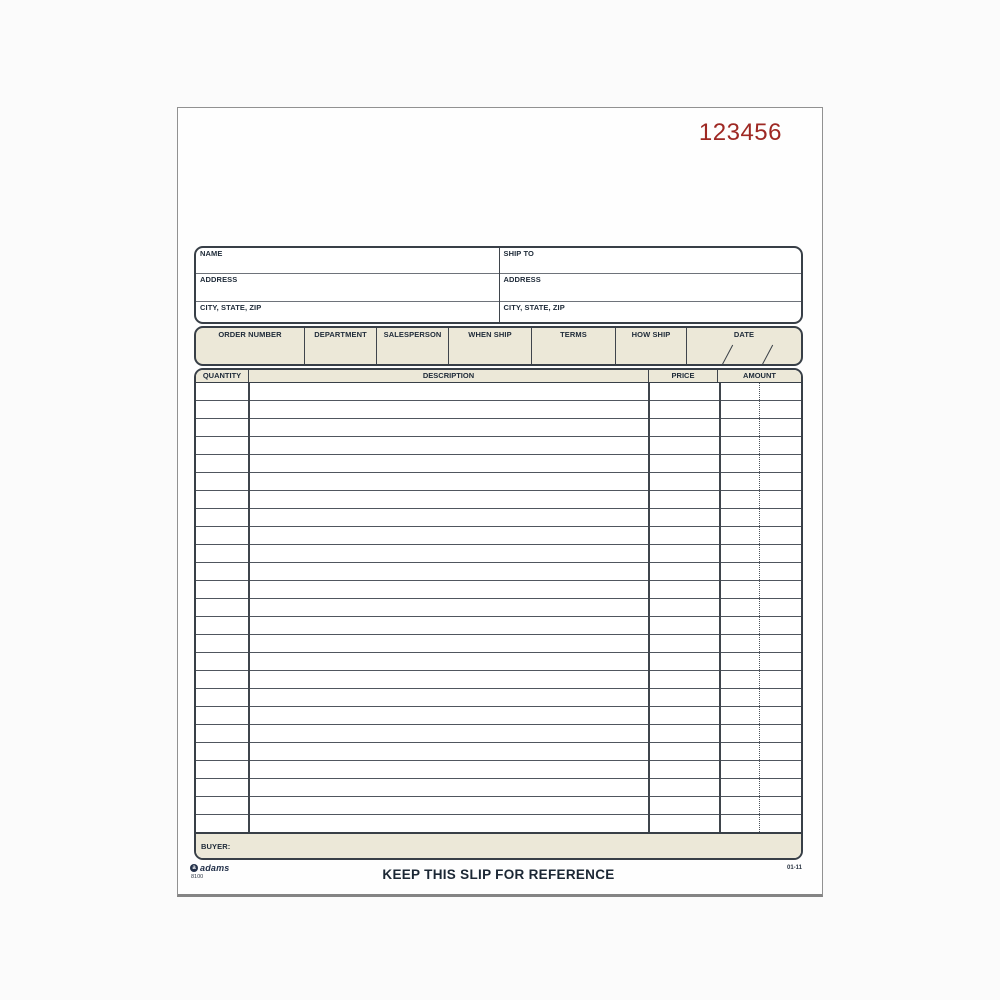 The width and height of the screenshot is (1000, 1000). Describe the element at coordinates (740, 132) in the screenshot. I see `serial-number: 123456` at that location.